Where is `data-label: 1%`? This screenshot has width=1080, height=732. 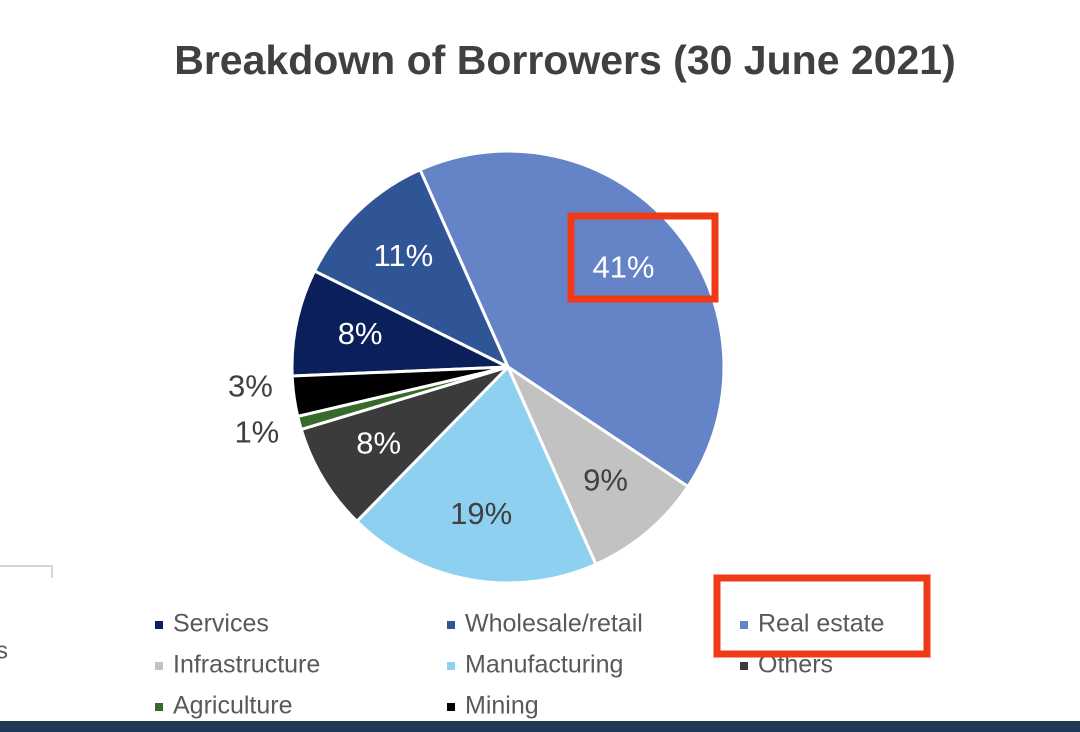
data-label: 1% is located at coordinates (256, 431).